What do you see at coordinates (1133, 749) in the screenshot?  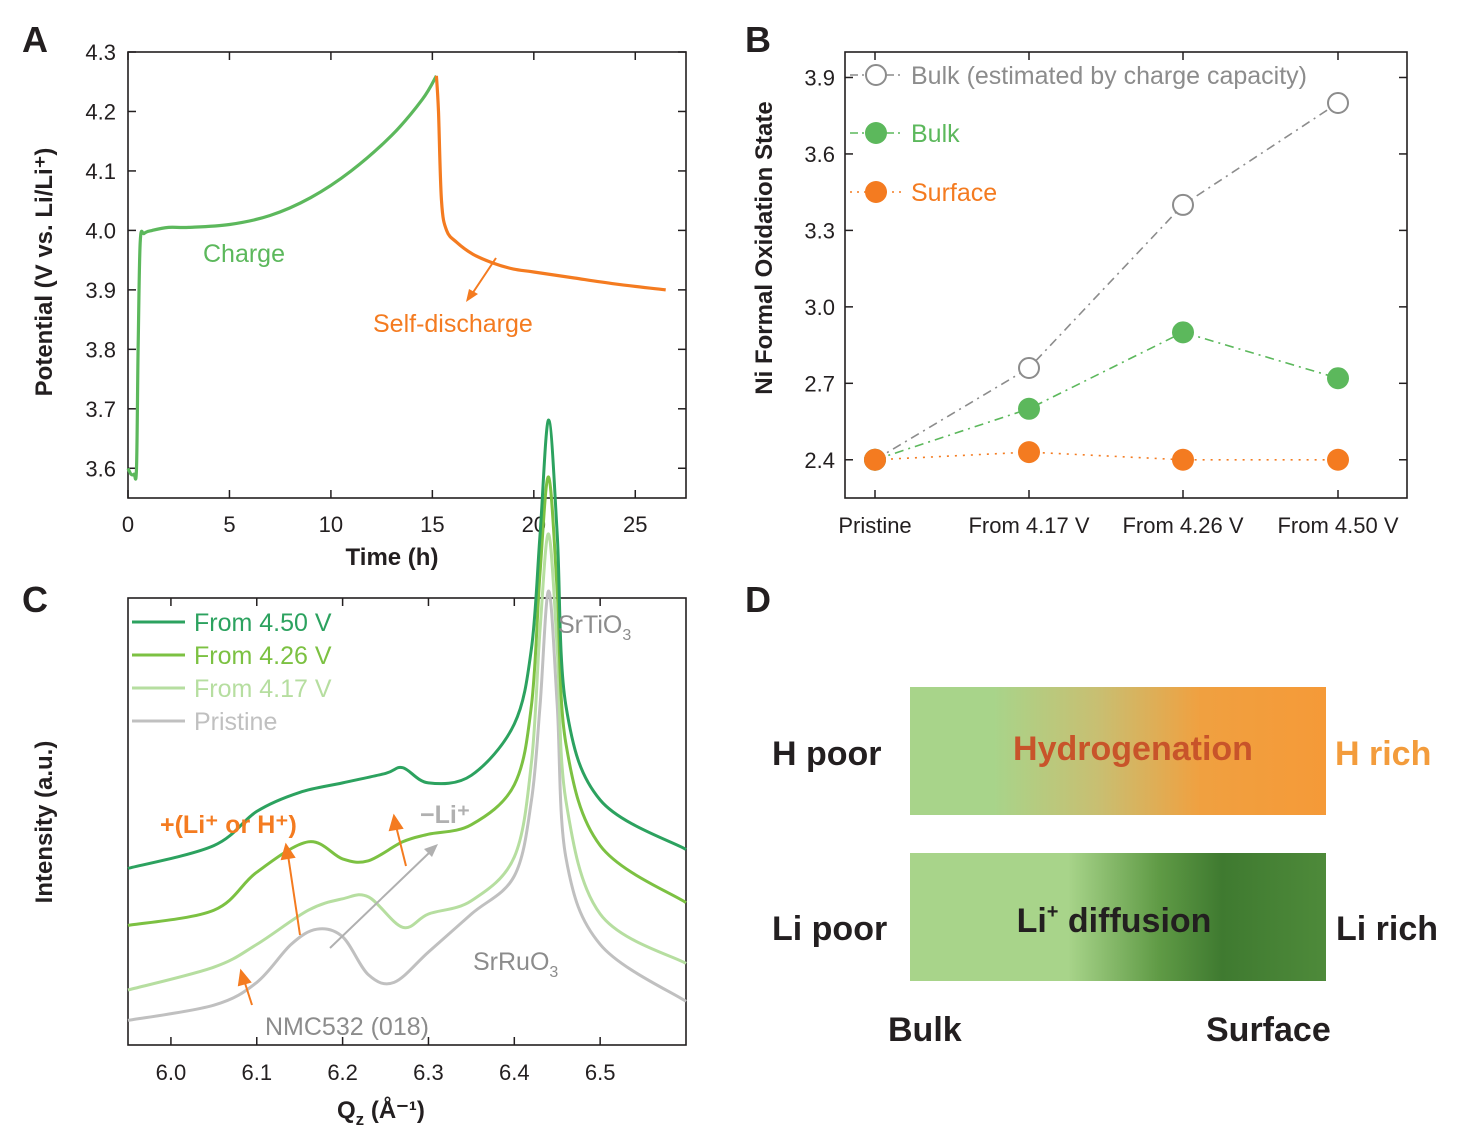 I see `label-hydrogenation: Hydrogenation` at bounding box center [1133, 749].